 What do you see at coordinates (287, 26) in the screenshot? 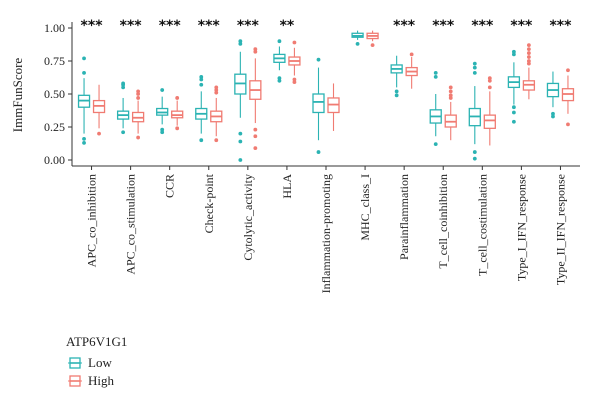
I see `significance-mark: **` at bounding box center [287, 26].